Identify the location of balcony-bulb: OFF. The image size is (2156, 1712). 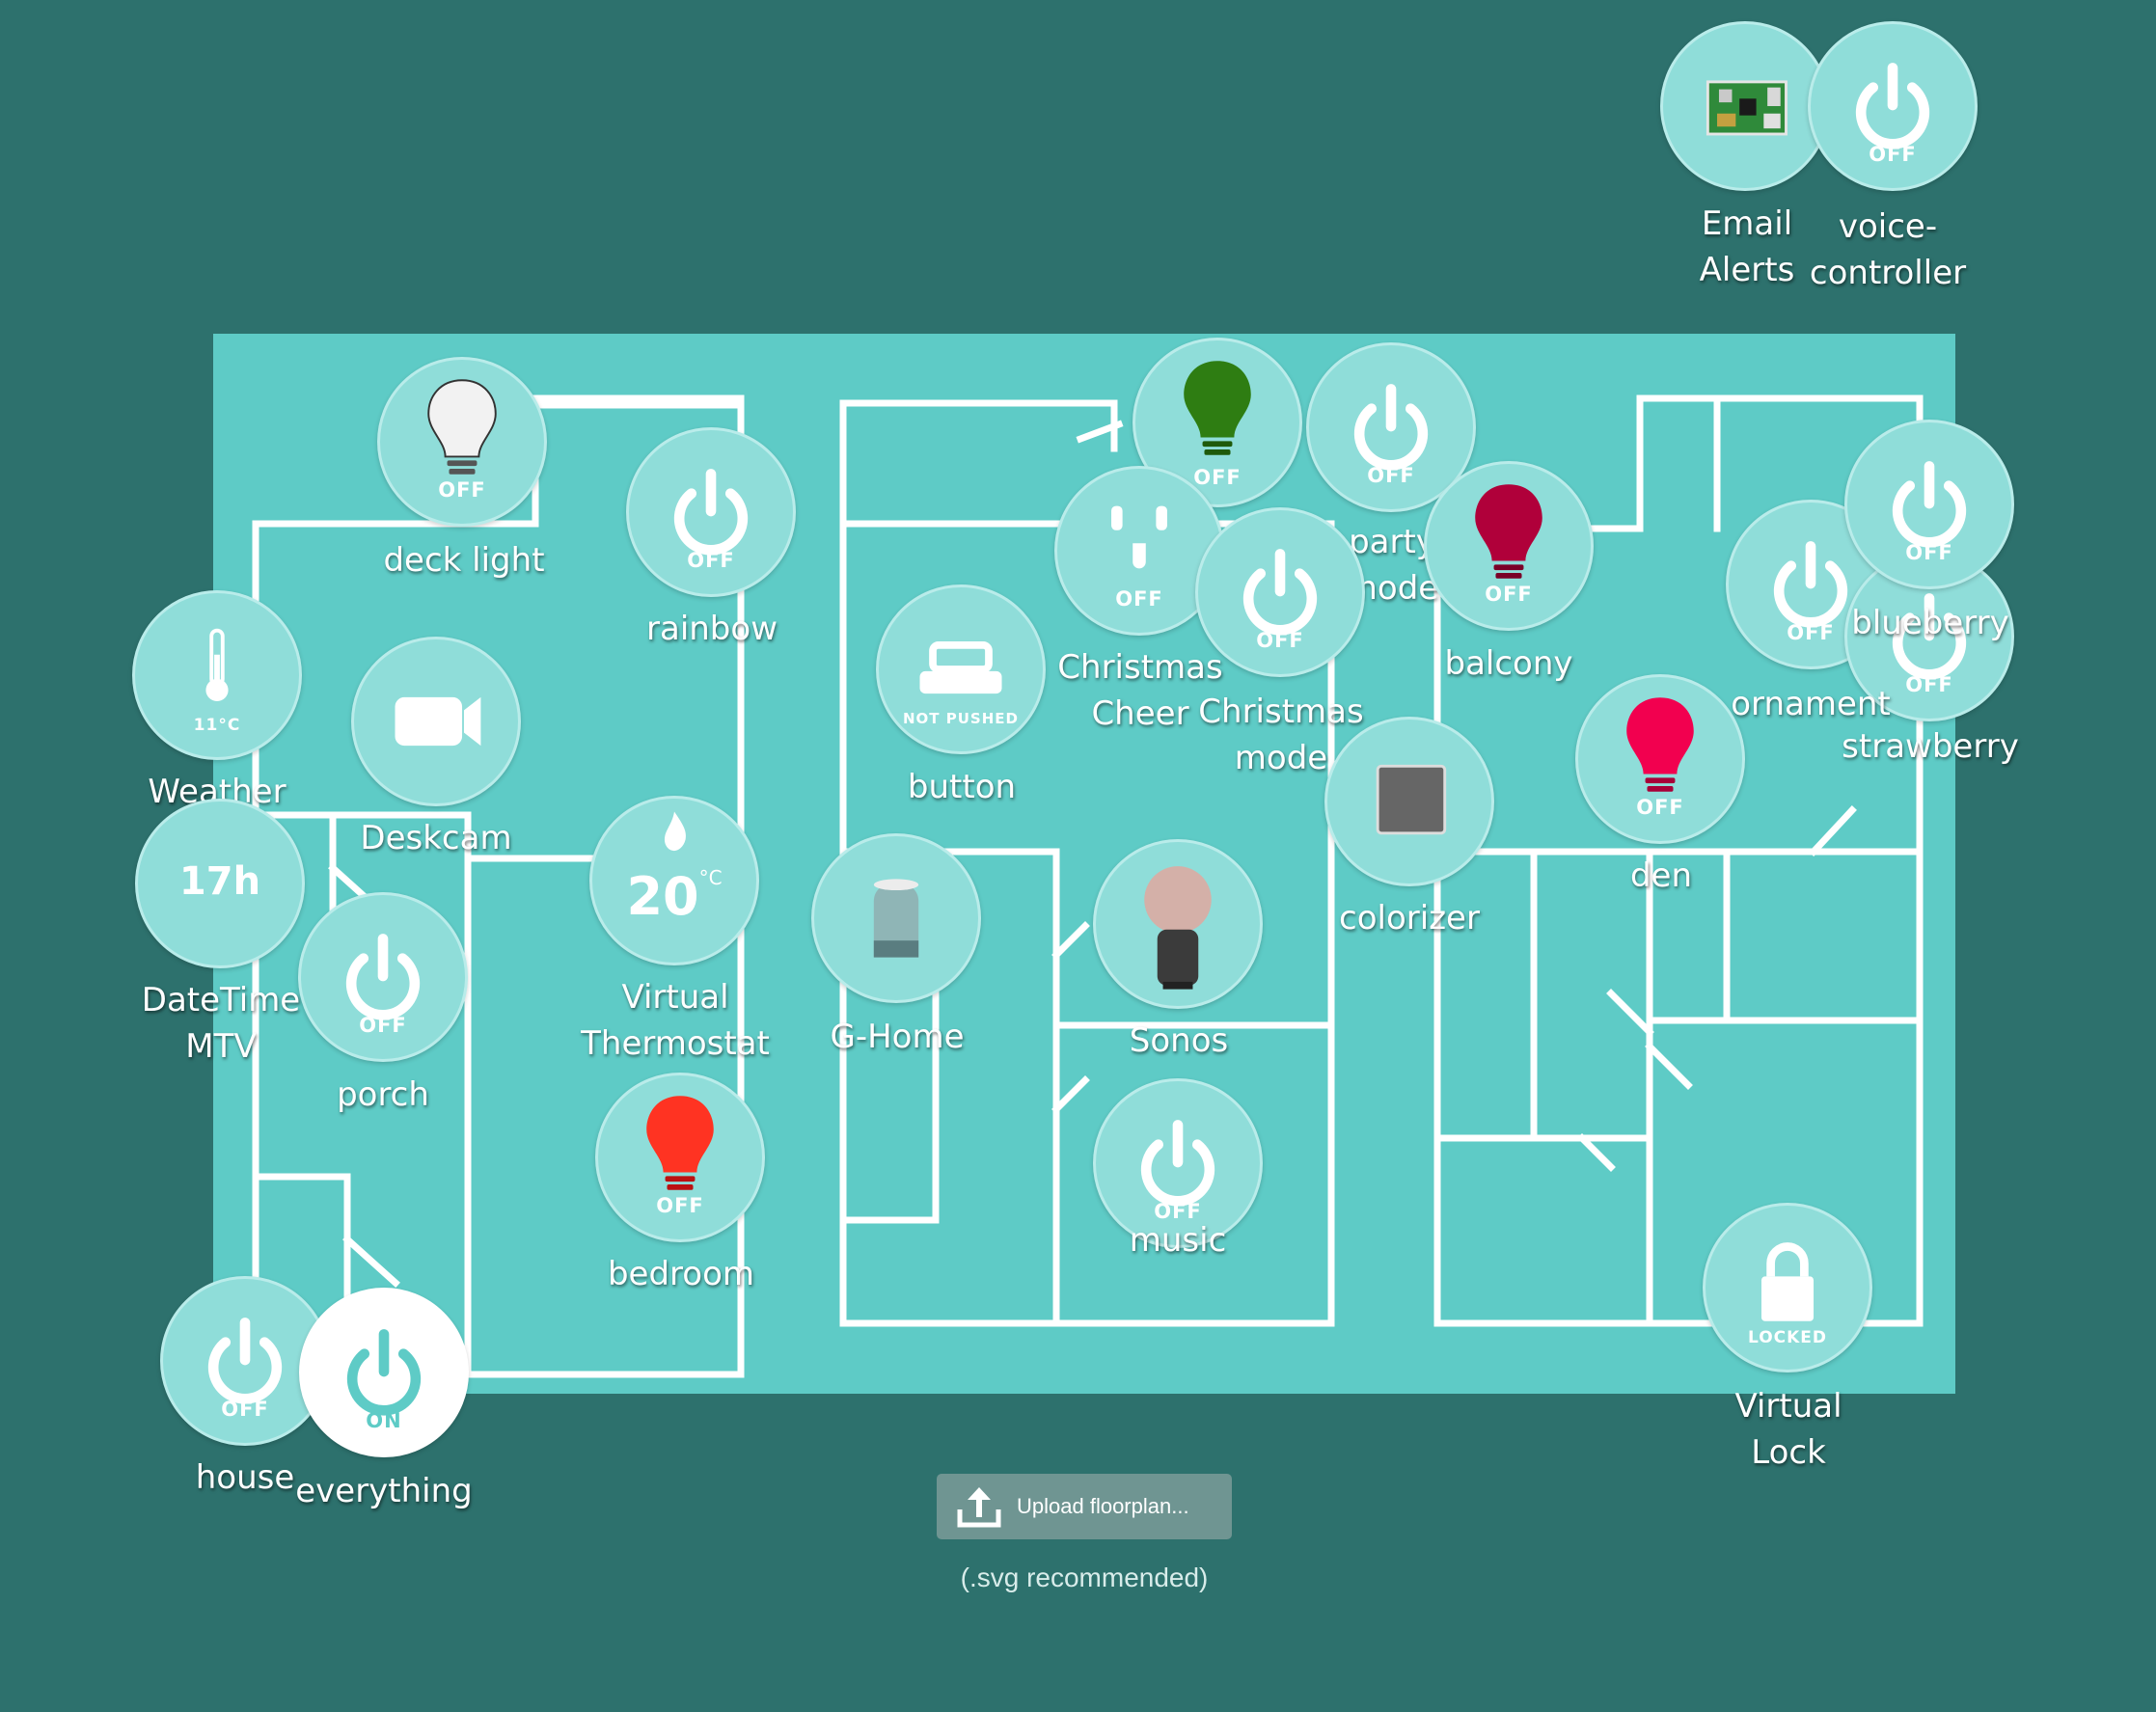
(1509, 546).